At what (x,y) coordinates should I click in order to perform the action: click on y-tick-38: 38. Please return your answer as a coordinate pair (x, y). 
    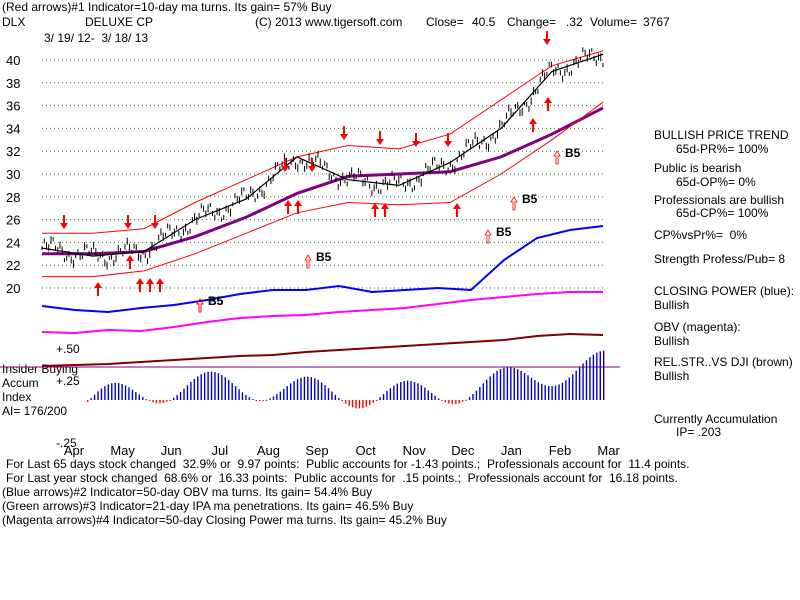
    Looking at the image, I should click on (13, 83).